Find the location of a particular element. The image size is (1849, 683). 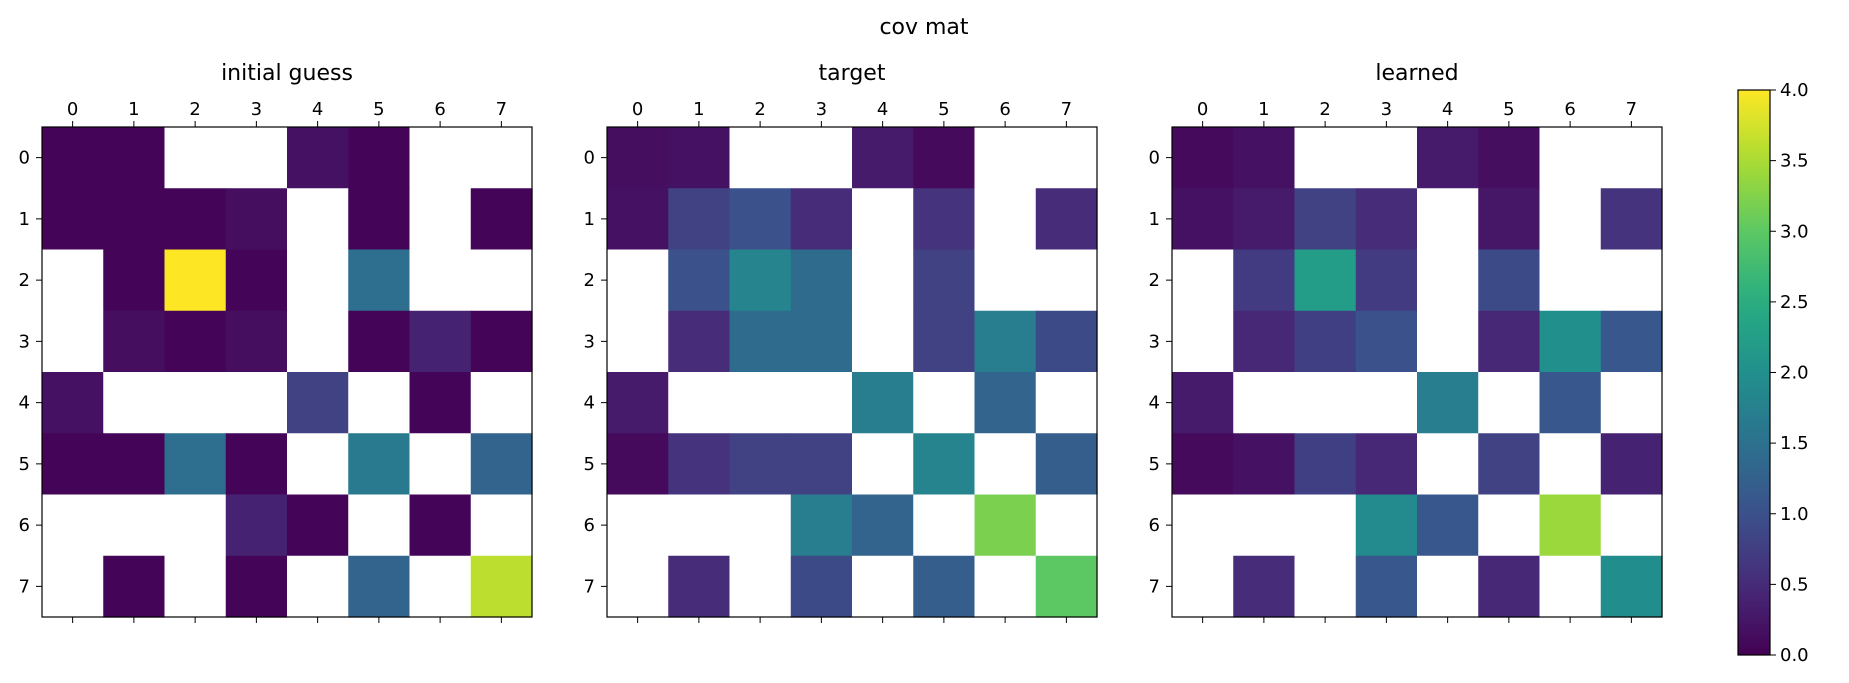

colorbar-tick-label: 3.0 is located at coordinates (1794, 231).